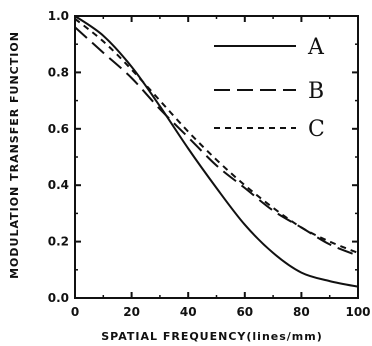 This screenshot has height=346, width=372. Describe the element at coordinates (316, 91) in the screenshot. I see `legend-label-b: B` at that location.